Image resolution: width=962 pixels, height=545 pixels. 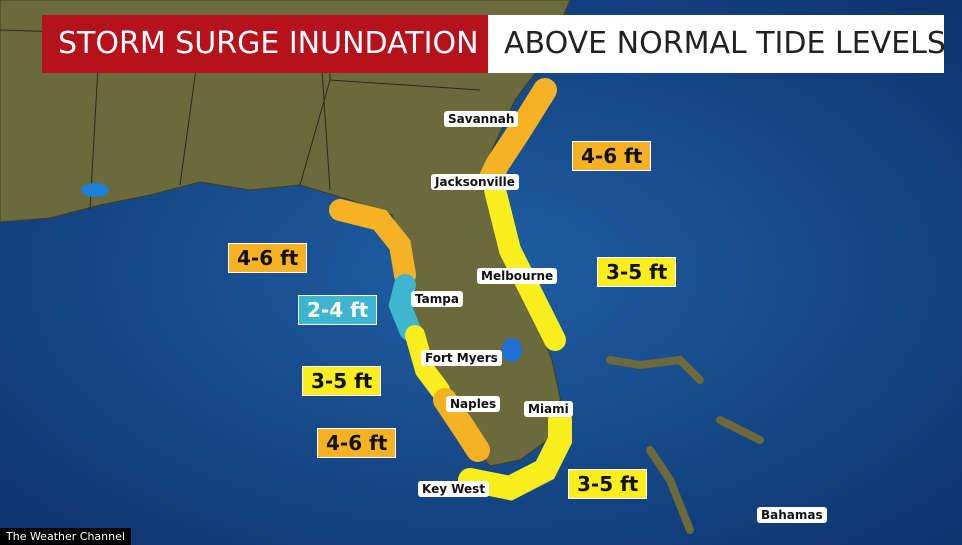 What do you see at coordinates (517, 276) in the screenshot?
I see `city-label: Melbourne` at bounding box center [517, 276].